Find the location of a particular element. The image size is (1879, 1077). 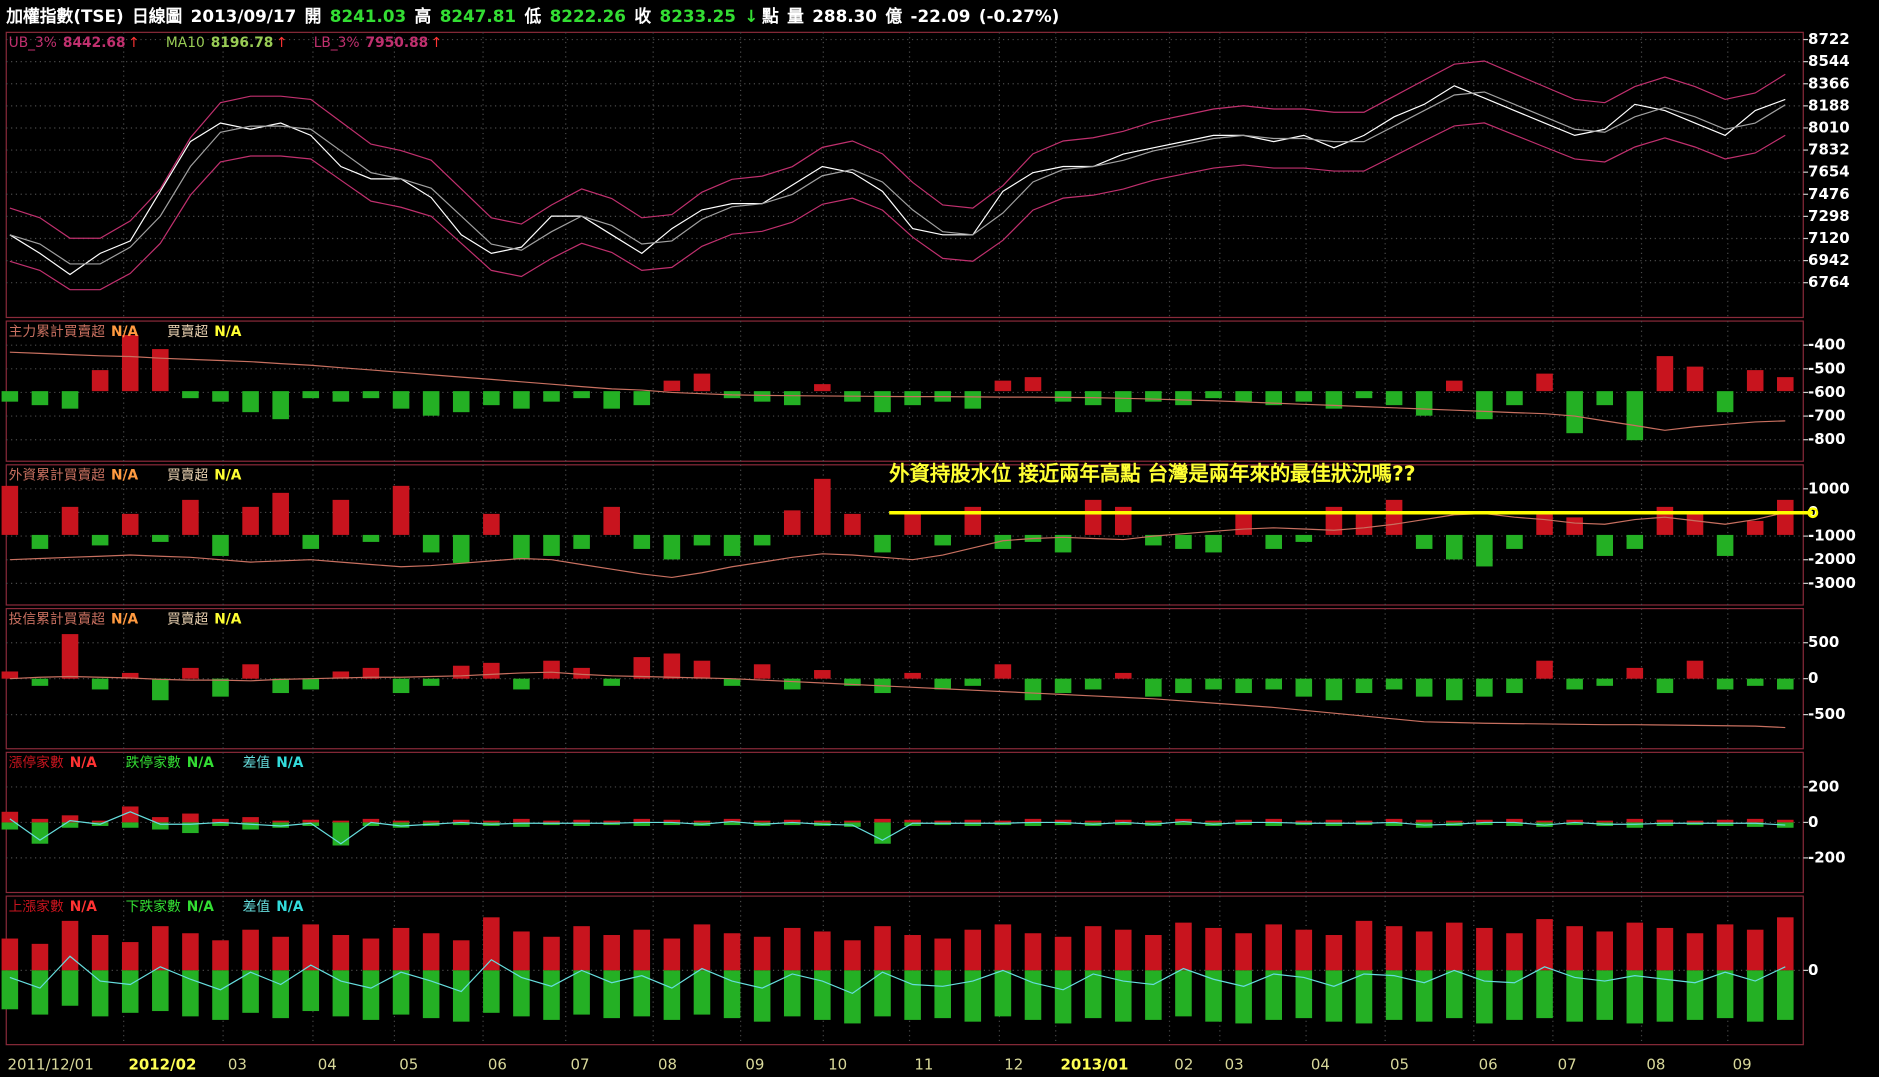

x-tick-label: 05 is located at coordinates (408, 1065).